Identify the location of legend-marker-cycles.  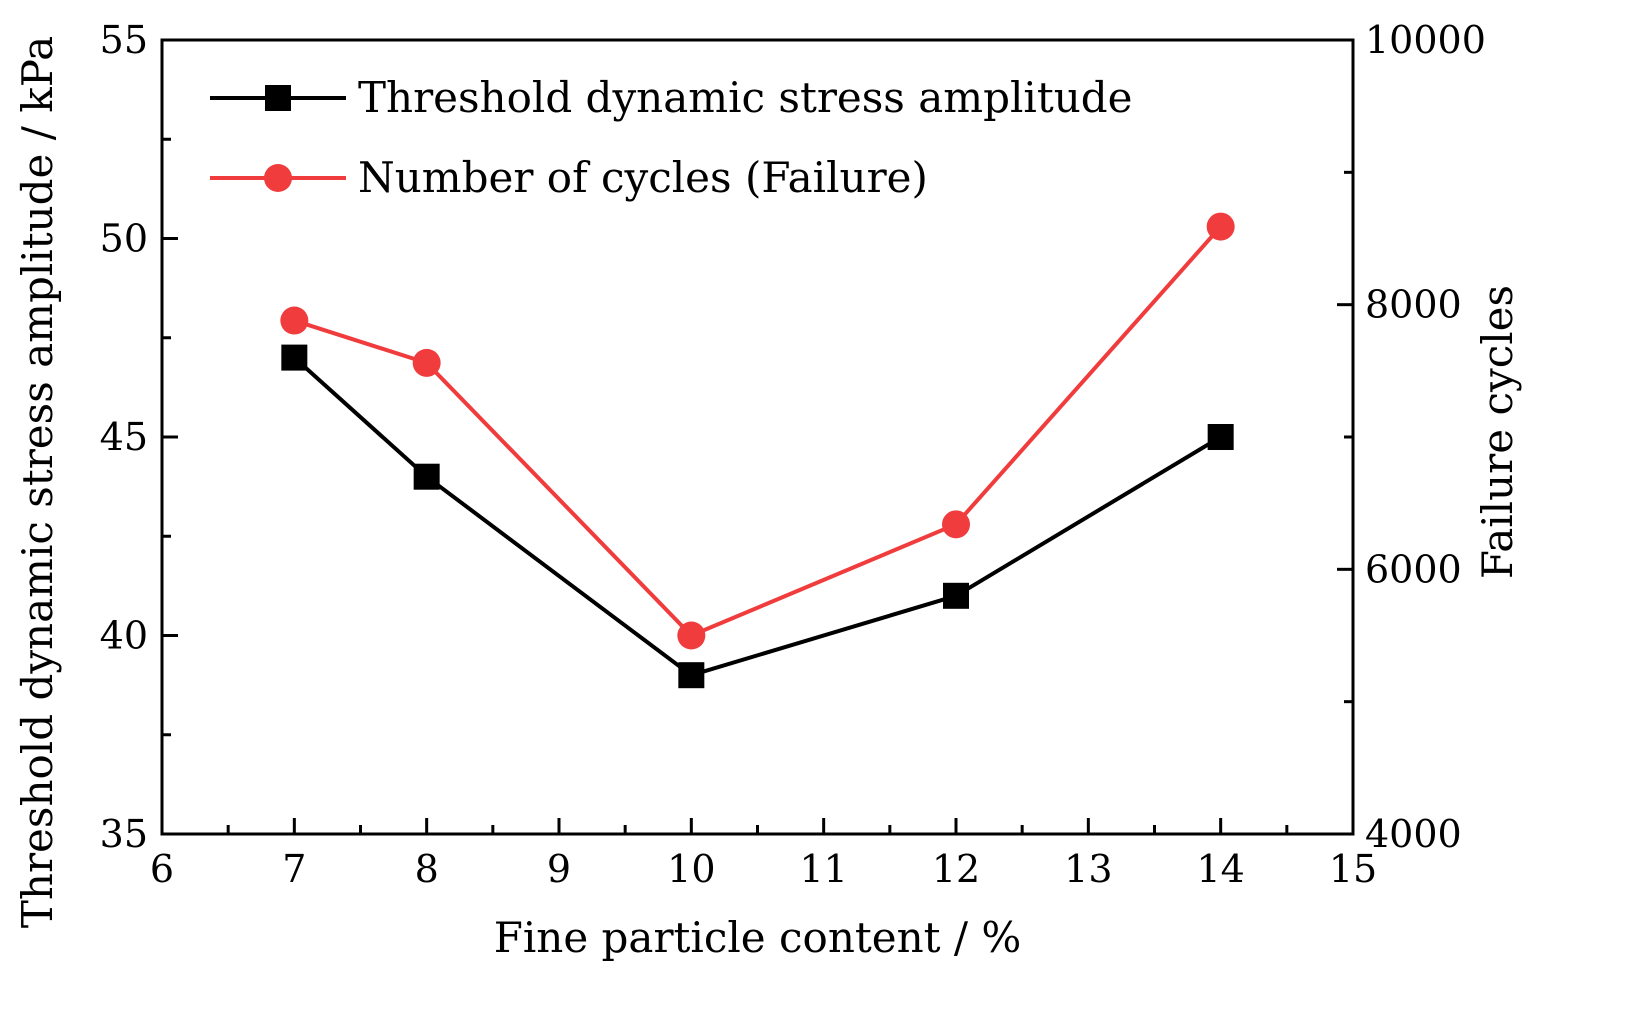
(278, 178).